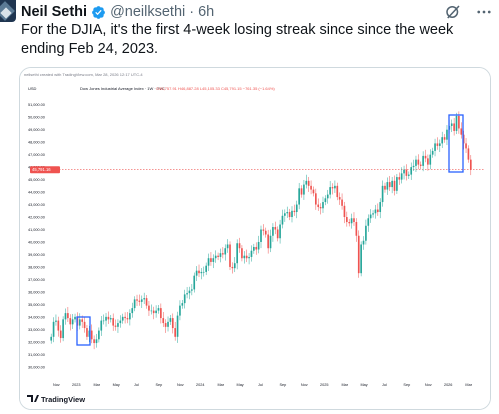  I want to click on x-tick-label: Sep, so click(406, 385).